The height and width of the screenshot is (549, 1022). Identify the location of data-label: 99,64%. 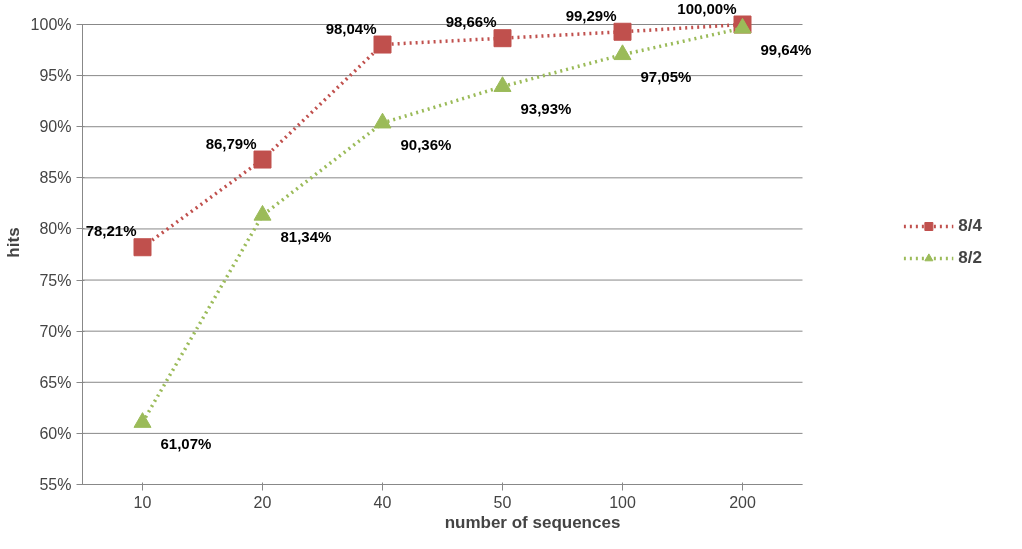
(786, 50).